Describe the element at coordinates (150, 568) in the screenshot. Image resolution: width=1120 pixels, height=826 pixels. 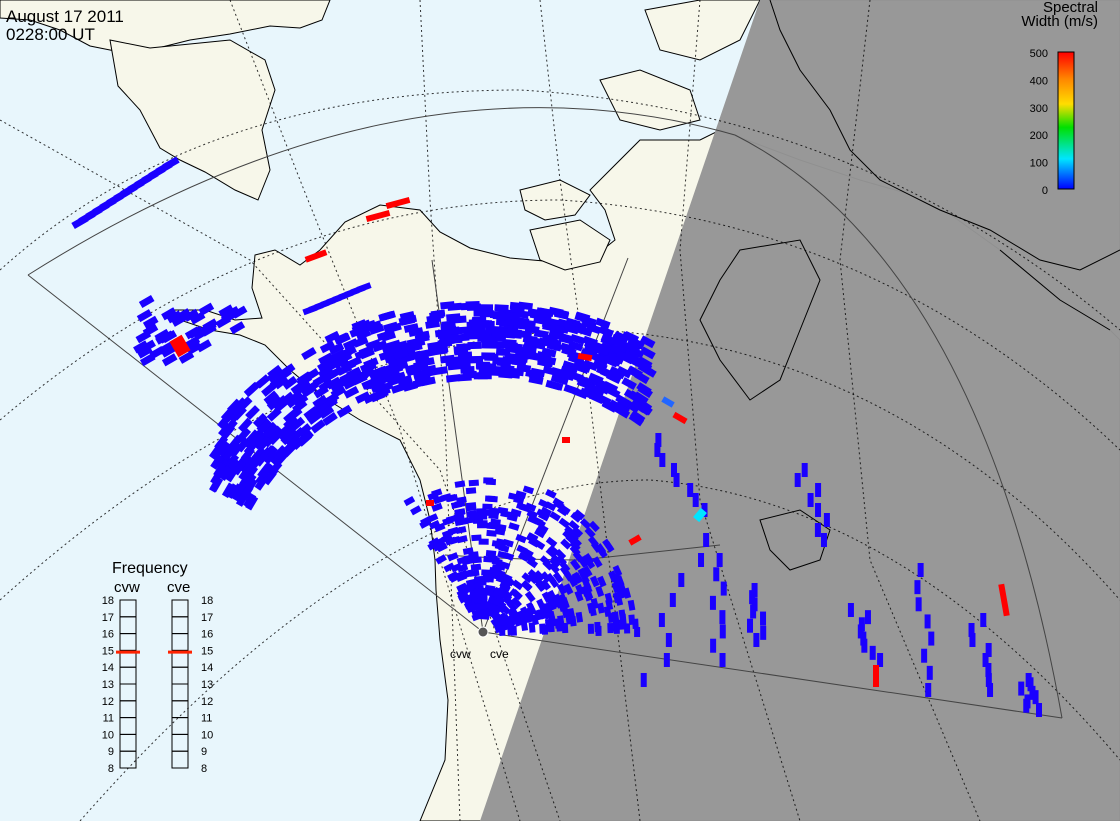
I see `frequency-title: Frequency` at that location.